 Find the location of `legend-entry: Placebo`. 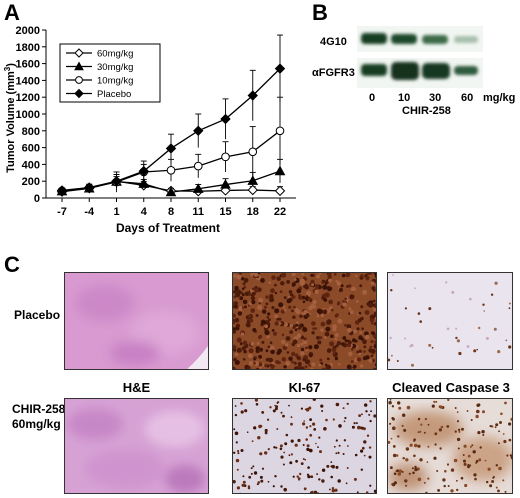

legend-entry: Placebo is located at coordinates (114, 94).